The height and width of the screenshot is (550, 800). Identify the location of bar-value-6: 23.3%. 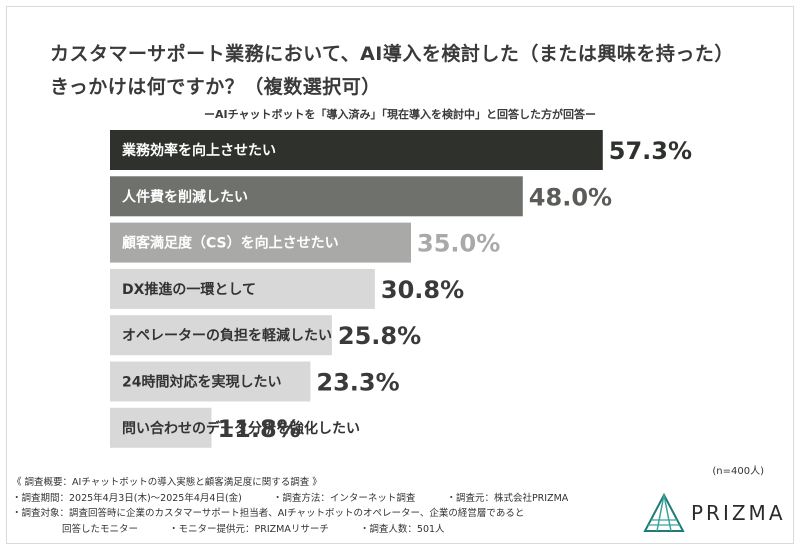
(357, 383).